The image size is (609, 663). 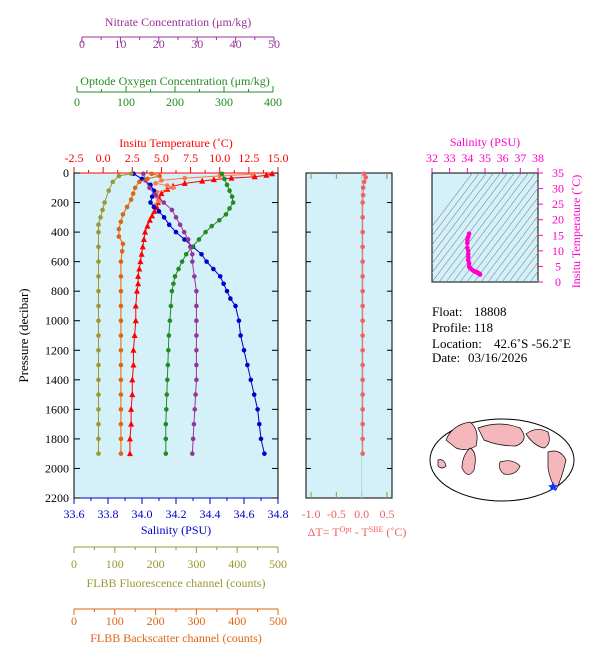 I want to click on pressure-tick-label: 600, so click(x=60, y=262).